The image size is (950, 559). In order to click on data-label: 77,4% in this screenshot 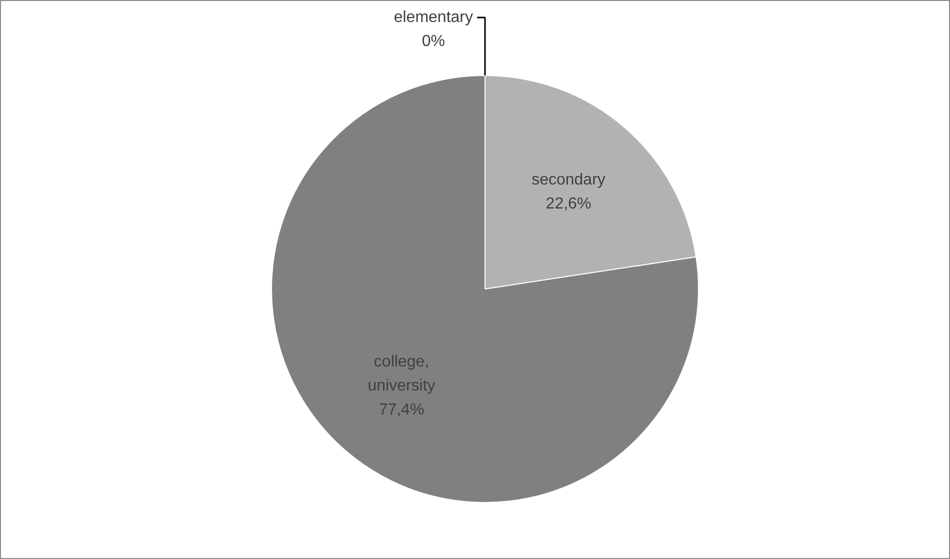, I will do `click(401, 410)`.